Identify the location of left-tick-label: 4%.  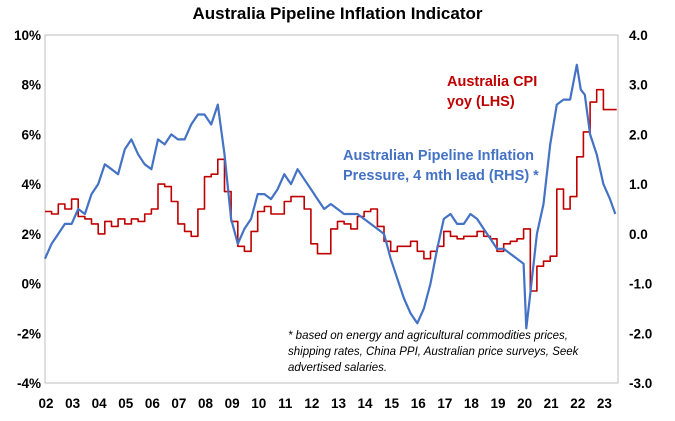
(31, 184).